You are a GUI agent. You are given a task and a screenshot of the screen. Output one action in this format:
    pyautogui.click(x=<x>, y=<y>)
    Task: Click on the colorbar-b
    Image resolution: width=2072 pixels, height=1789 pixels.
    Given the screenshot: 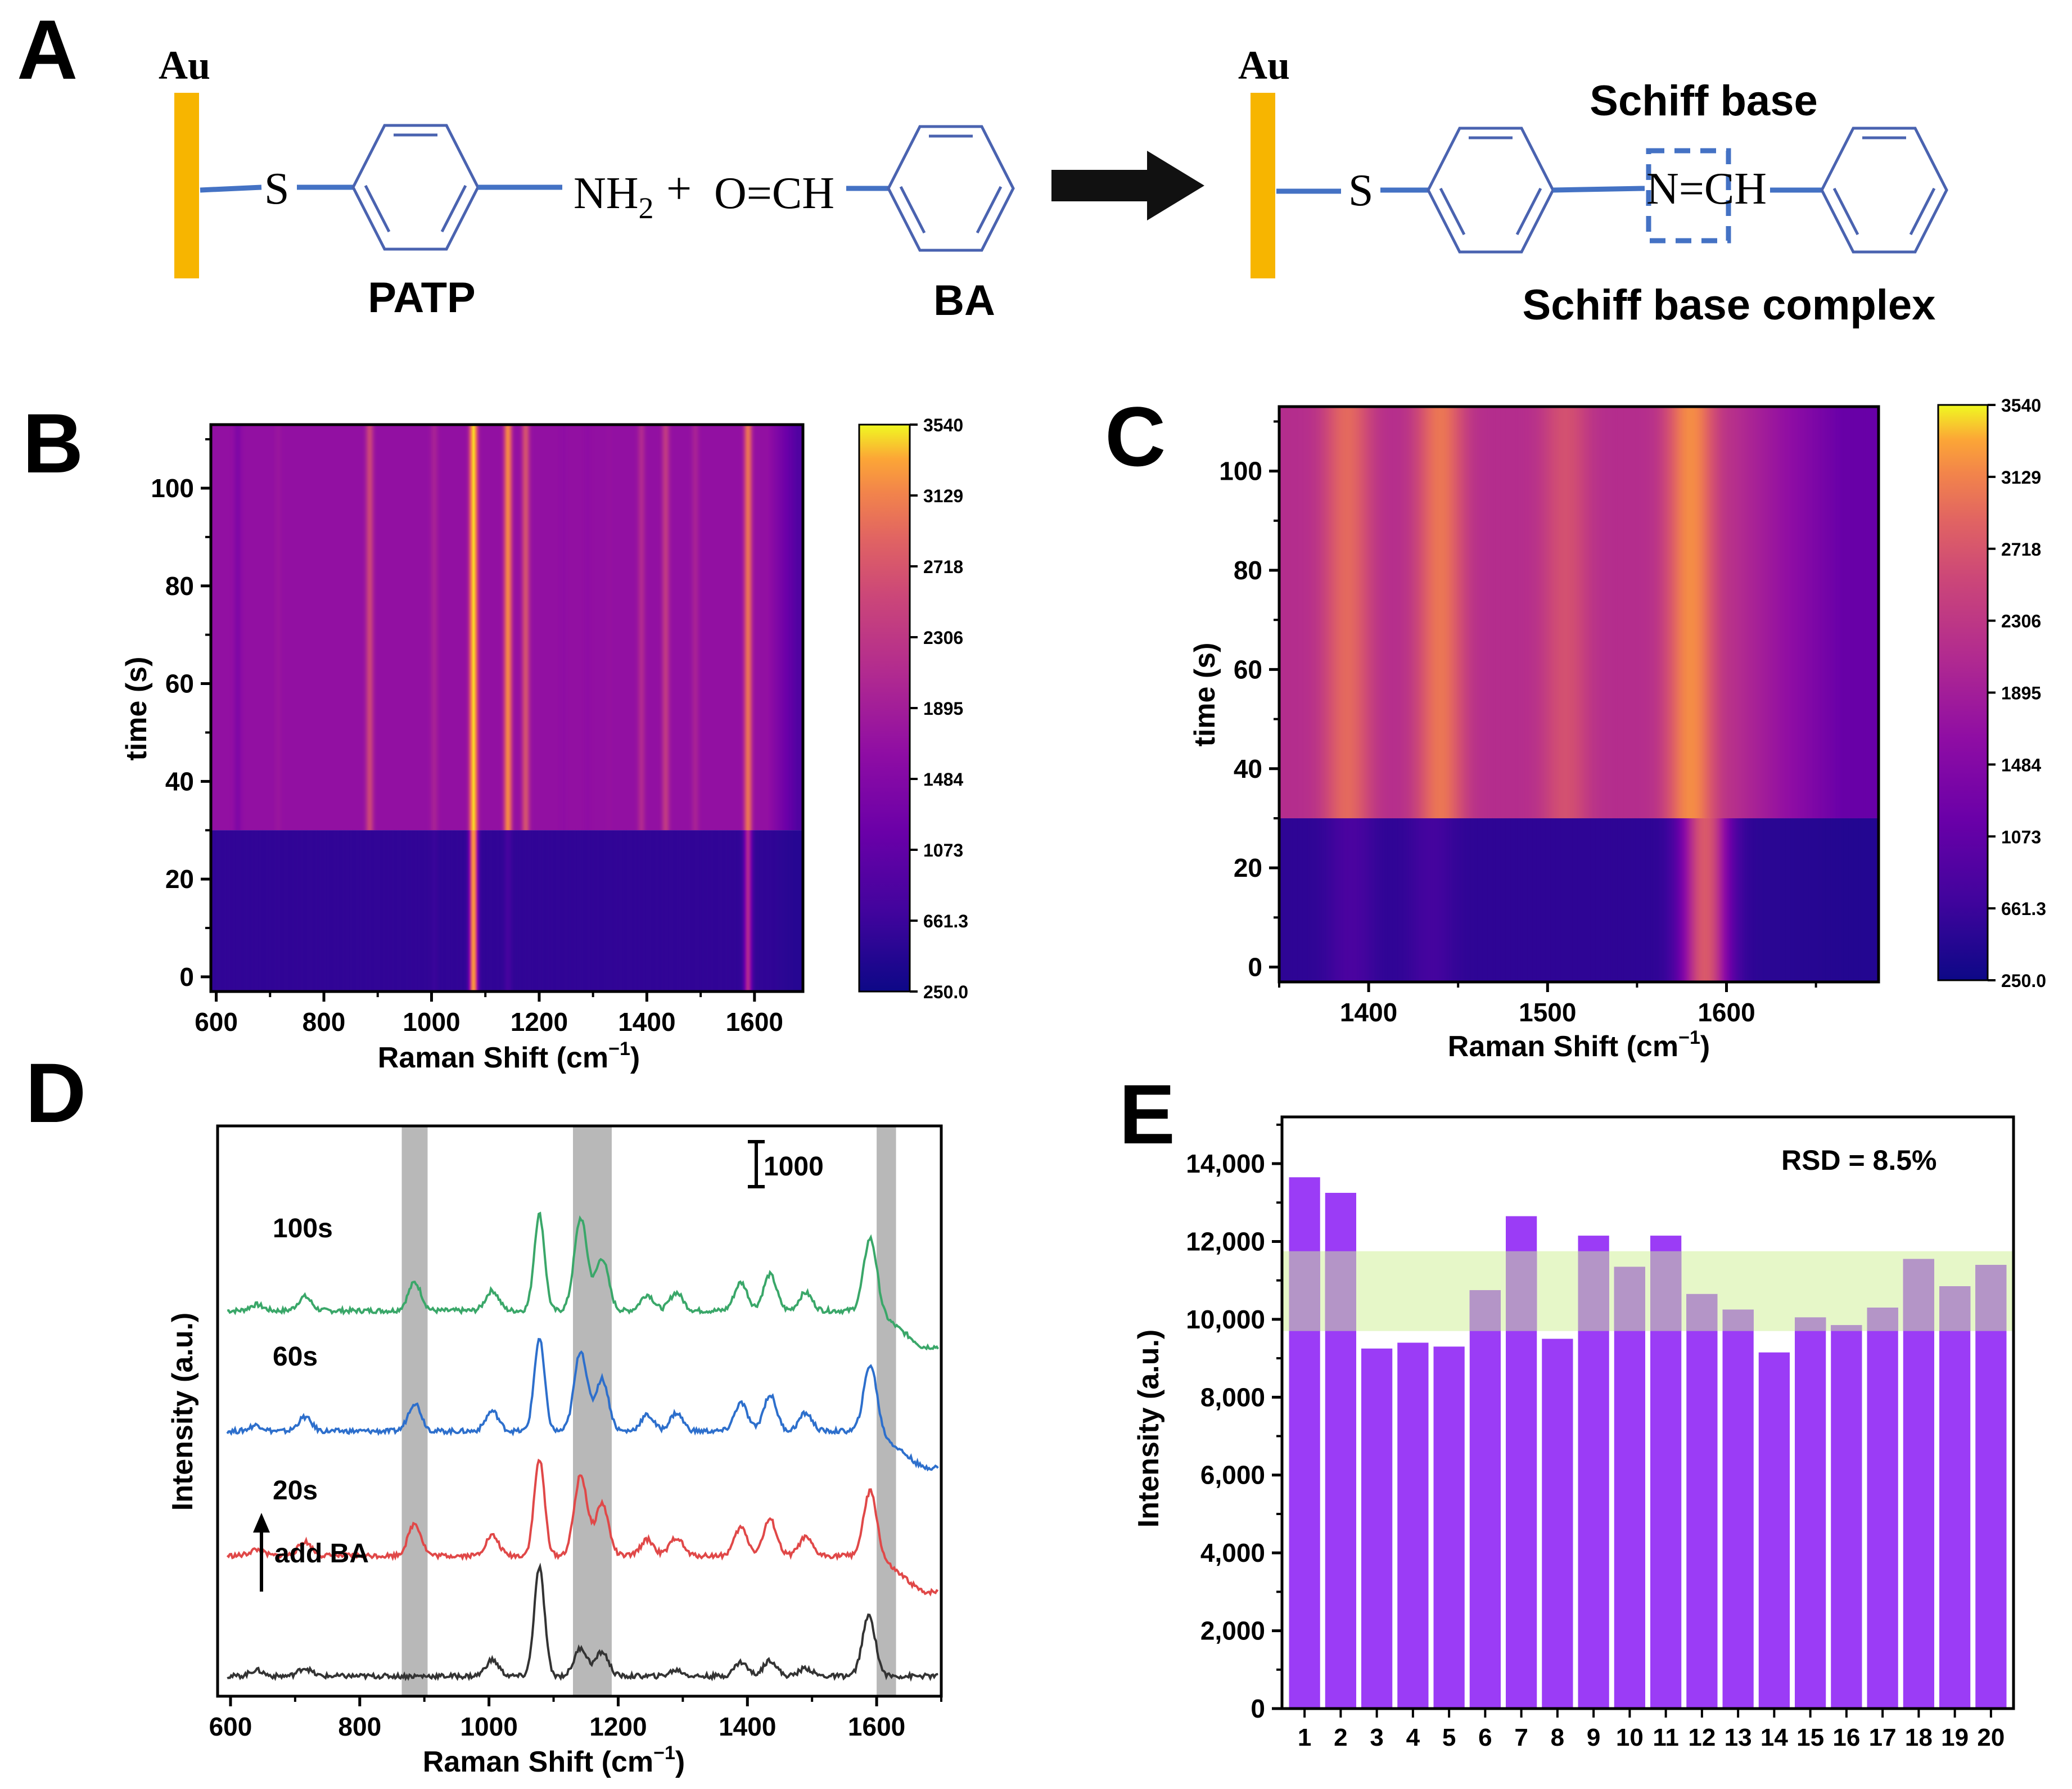 What is the action you would take?
    pyautogui.click(x=884, y=708)
    